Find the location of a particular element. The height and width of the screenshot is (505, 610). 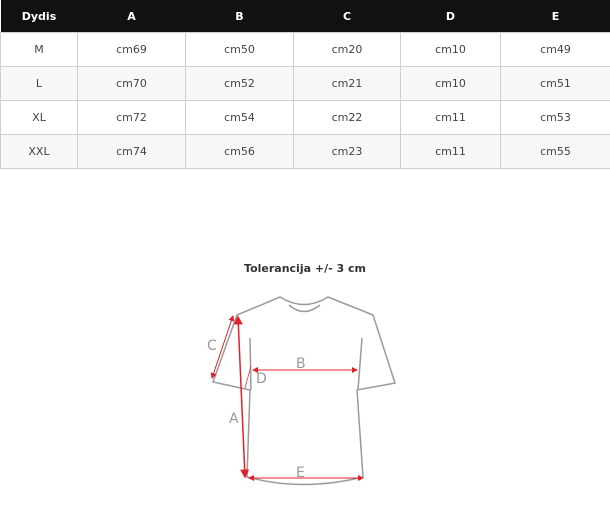

header-cell: B is located at coordinates (239, 16).